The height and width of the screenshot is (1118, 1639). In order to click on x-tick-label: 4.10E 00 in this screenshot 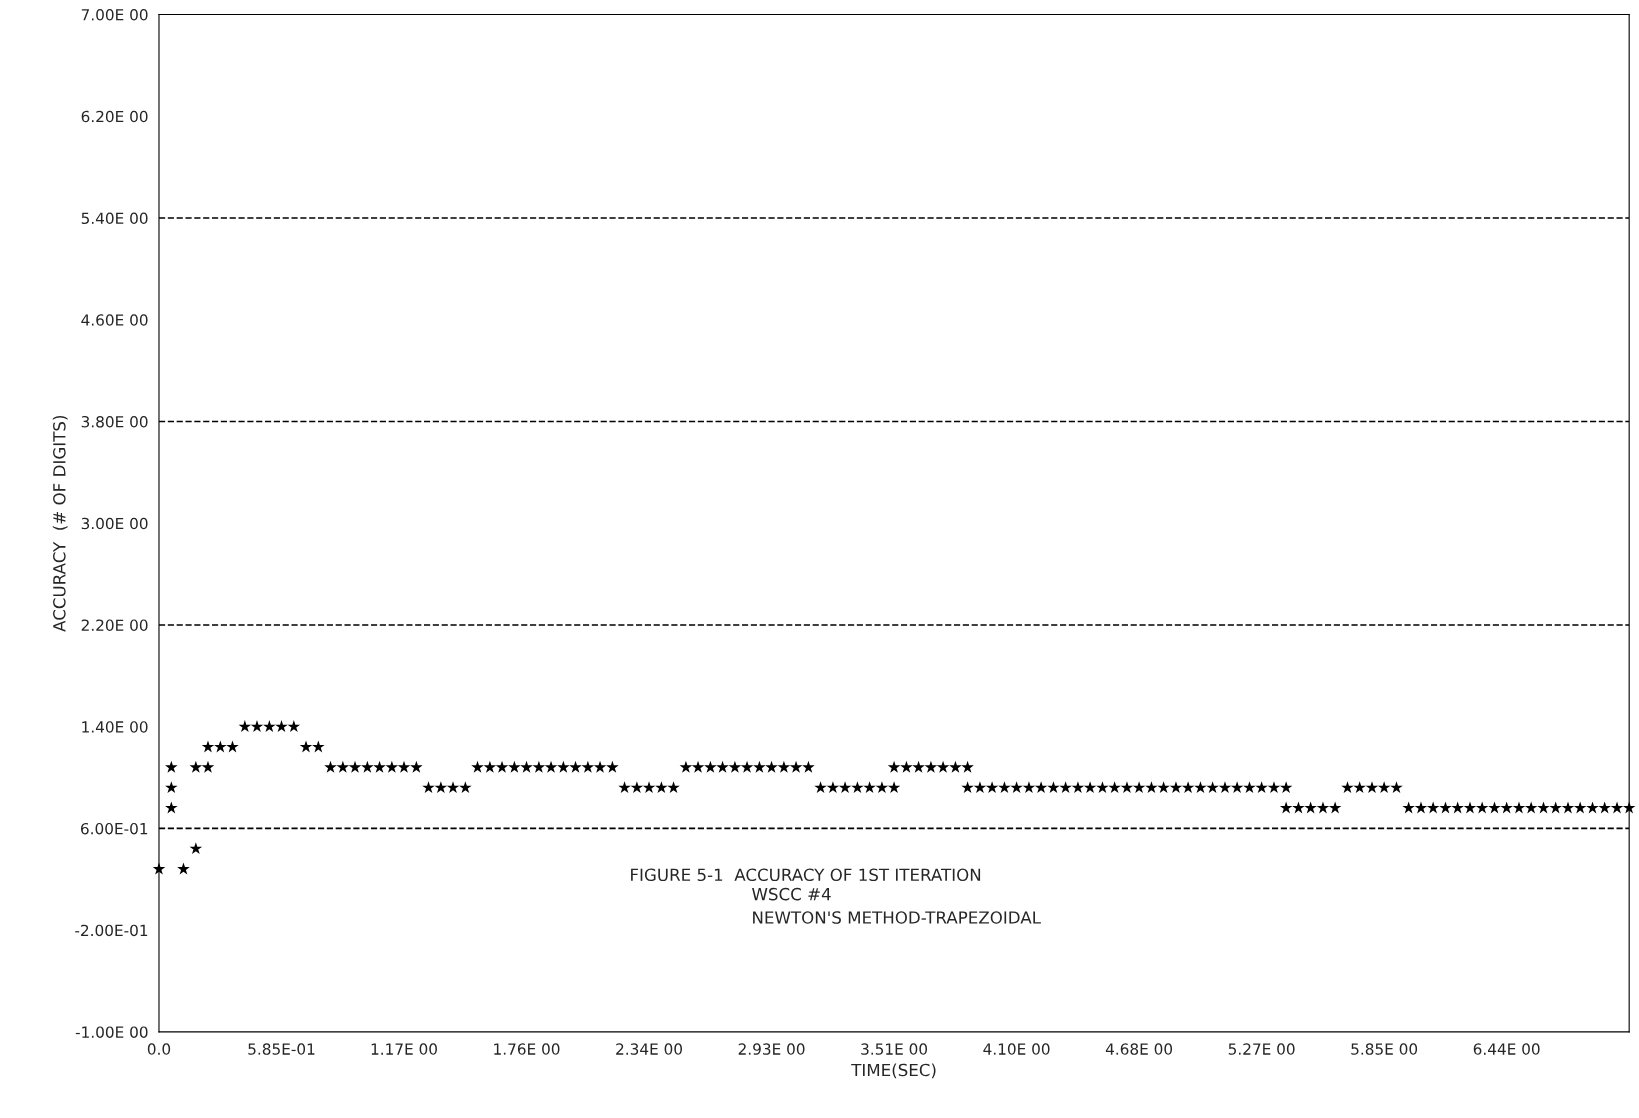, I will do `click(1016, 1049)`.